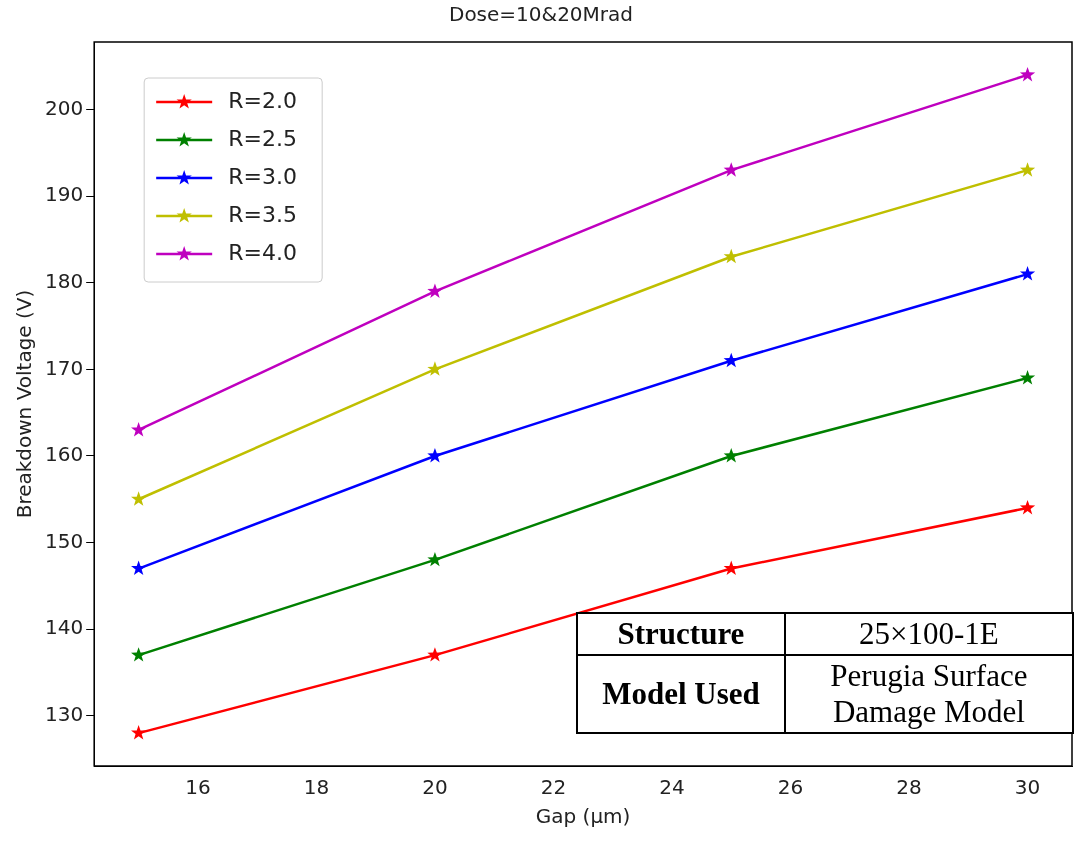 The height and width of the screenshot is (842, 1074). What do you see at coordinates (64, 367) in the screenshot?
I see `y-tick-label: 170` at bounding box center [64, 367].